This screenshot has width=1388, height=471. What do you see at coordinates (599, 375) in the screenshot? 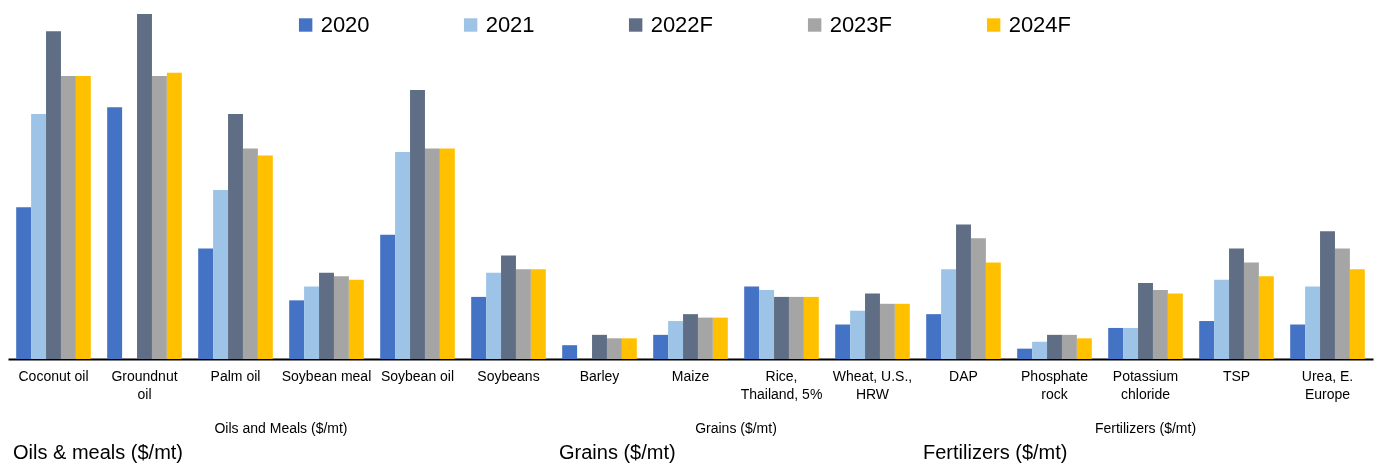
I see `x-tick-label: Barley` at bounding box center [599, 375].